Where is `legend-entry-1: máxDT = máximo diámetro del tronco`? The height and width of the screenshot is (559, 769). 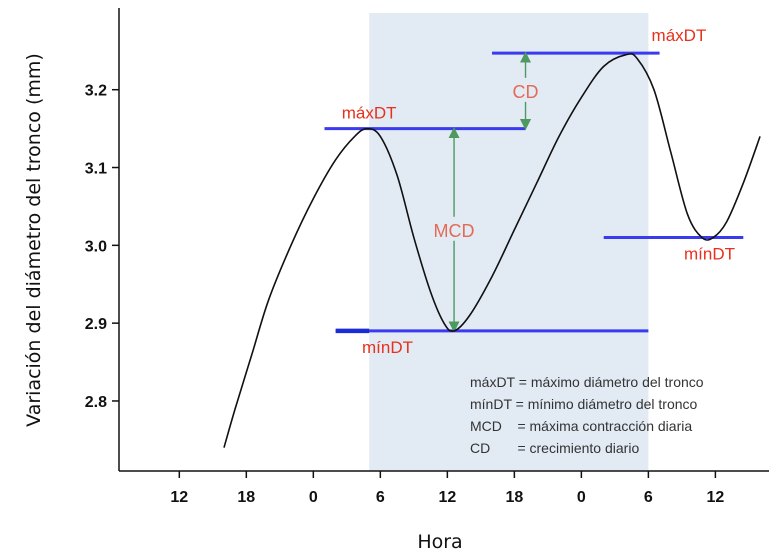 legend-entry-1: máxDT = máximo diámetro del tronco is located at coordinates (587, 382).